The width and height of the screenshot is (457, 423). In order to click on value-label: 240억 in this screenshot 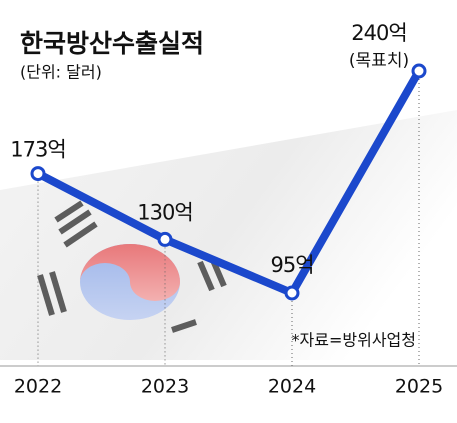, I will do `click(378, 33)`.